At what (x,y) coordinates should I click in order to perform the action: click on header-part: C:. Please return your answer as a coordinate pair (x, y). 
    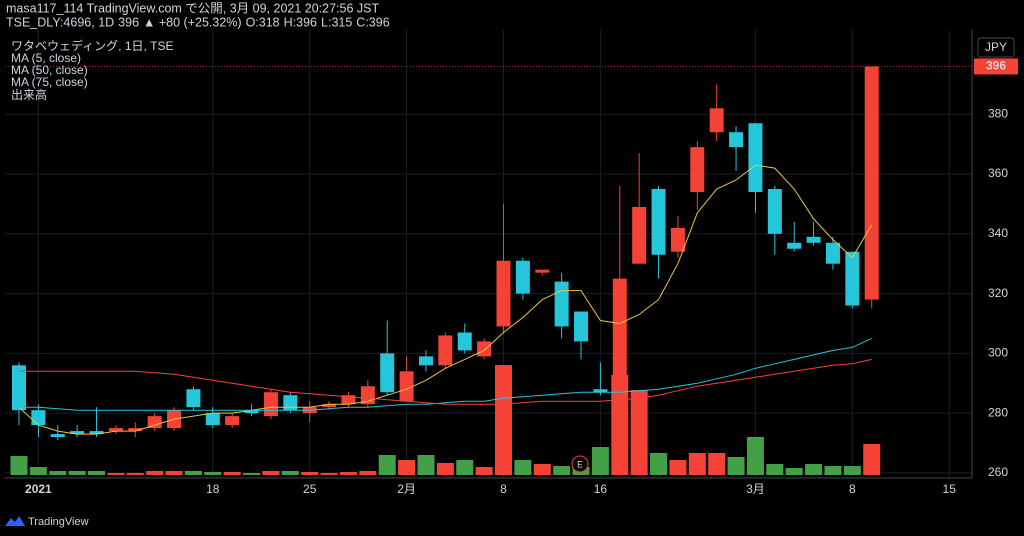
    Looking at the image, I should click on (362, 22).